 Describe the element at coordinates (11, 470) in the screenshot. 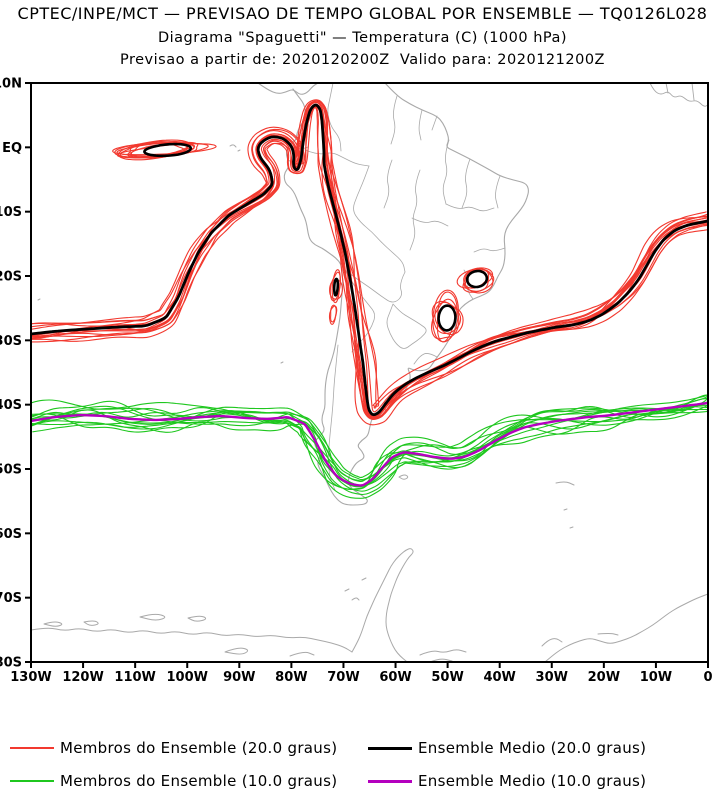

I see `lat-tick-label: 50S` at that location.